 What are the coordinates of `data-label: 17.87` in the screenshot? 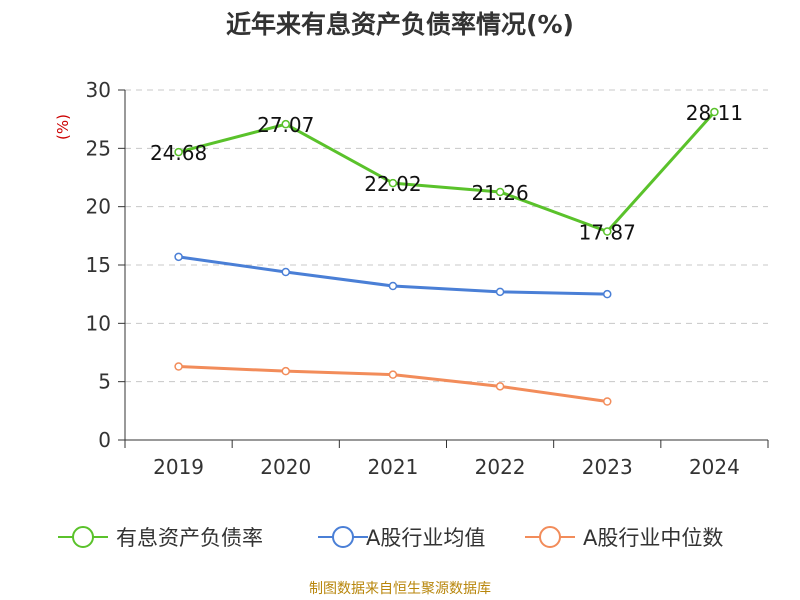 It's located at (607, 233).